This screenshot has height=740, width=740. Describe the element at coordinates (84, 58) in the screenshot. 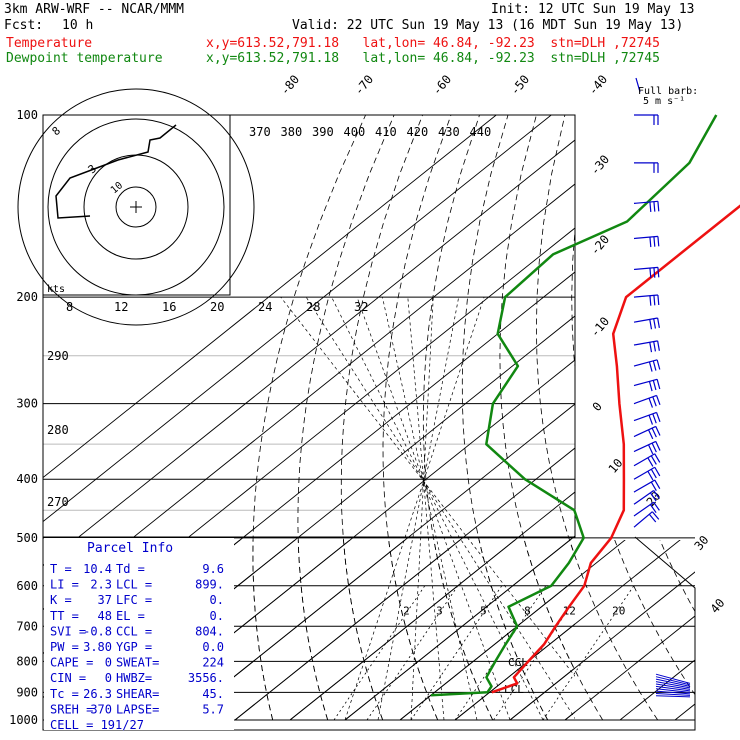

I see `legend-dewpoint: Dewpoint temperature` at that location.